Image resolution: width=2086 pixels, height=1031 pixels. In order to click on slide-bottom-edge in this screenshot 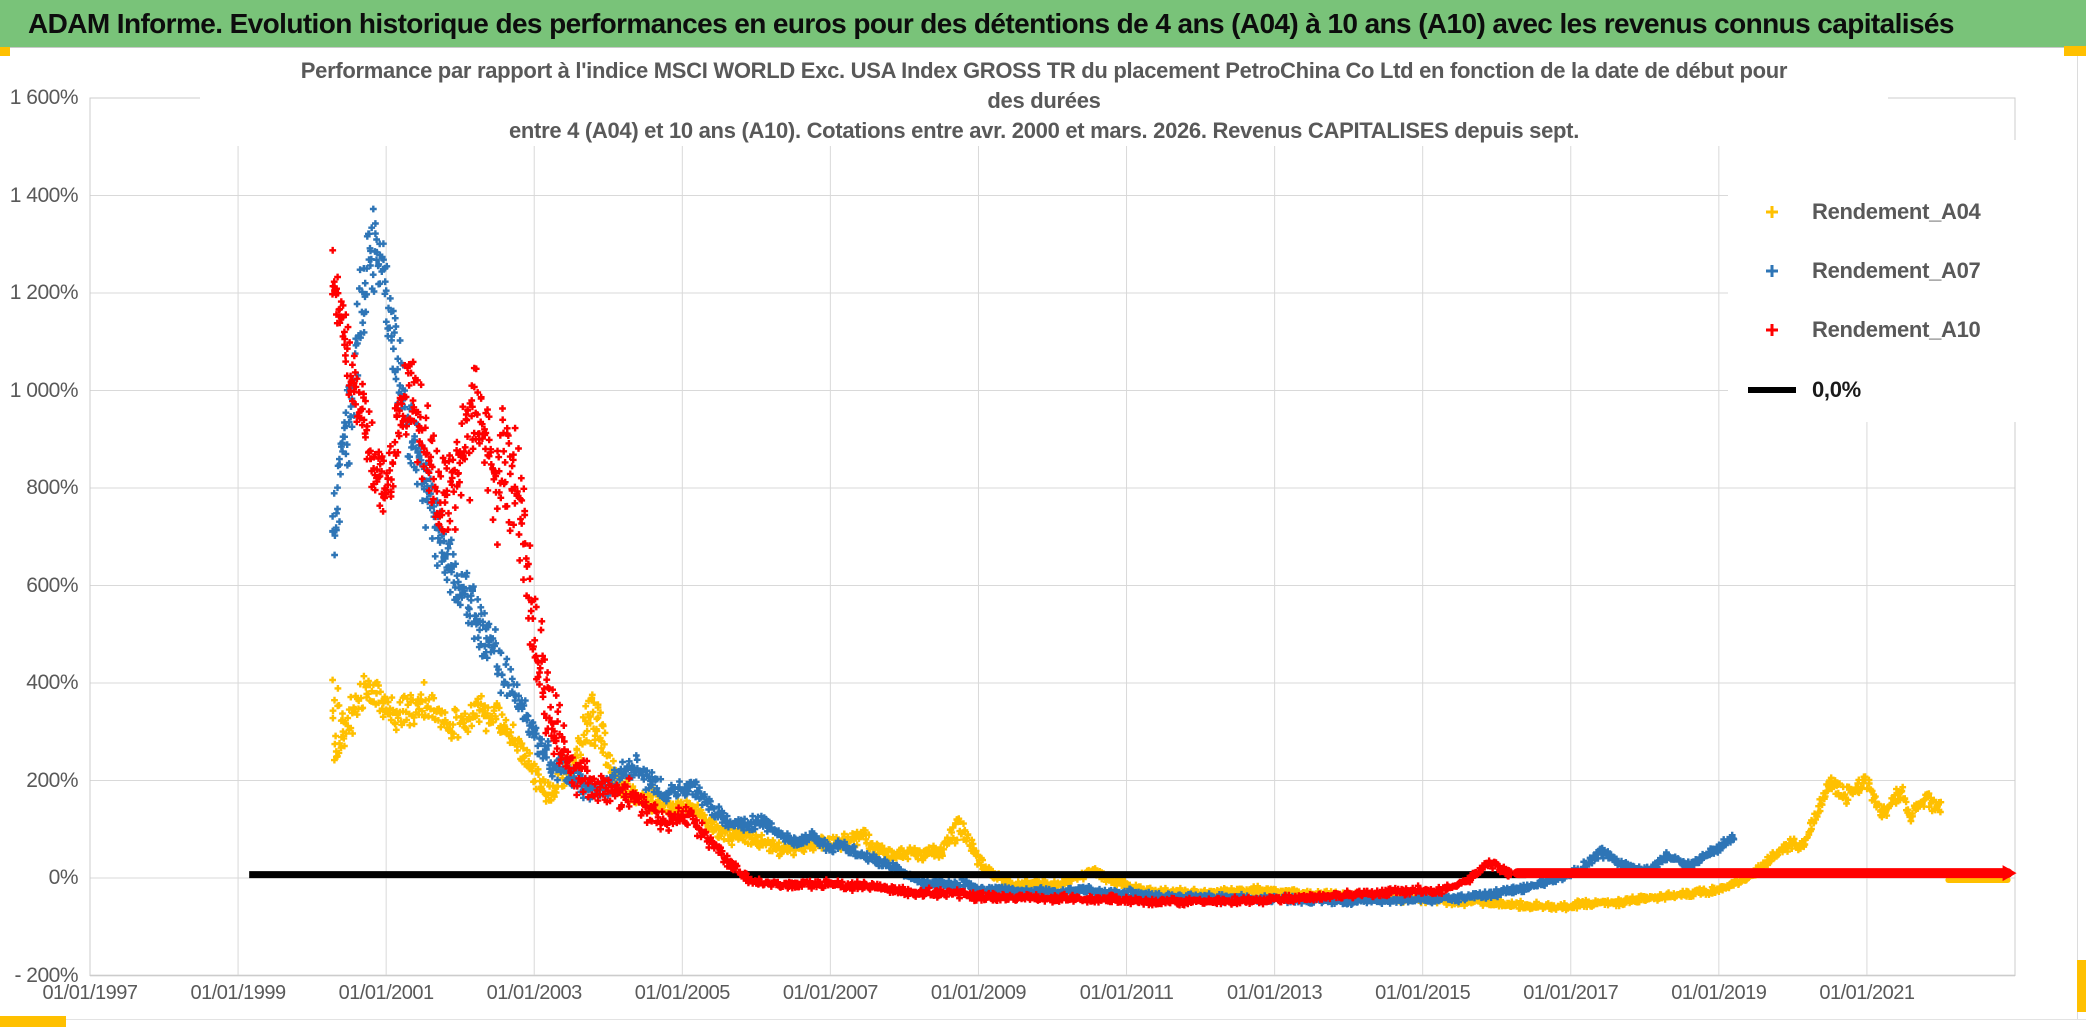, I will do `click(1043, 1019)`.